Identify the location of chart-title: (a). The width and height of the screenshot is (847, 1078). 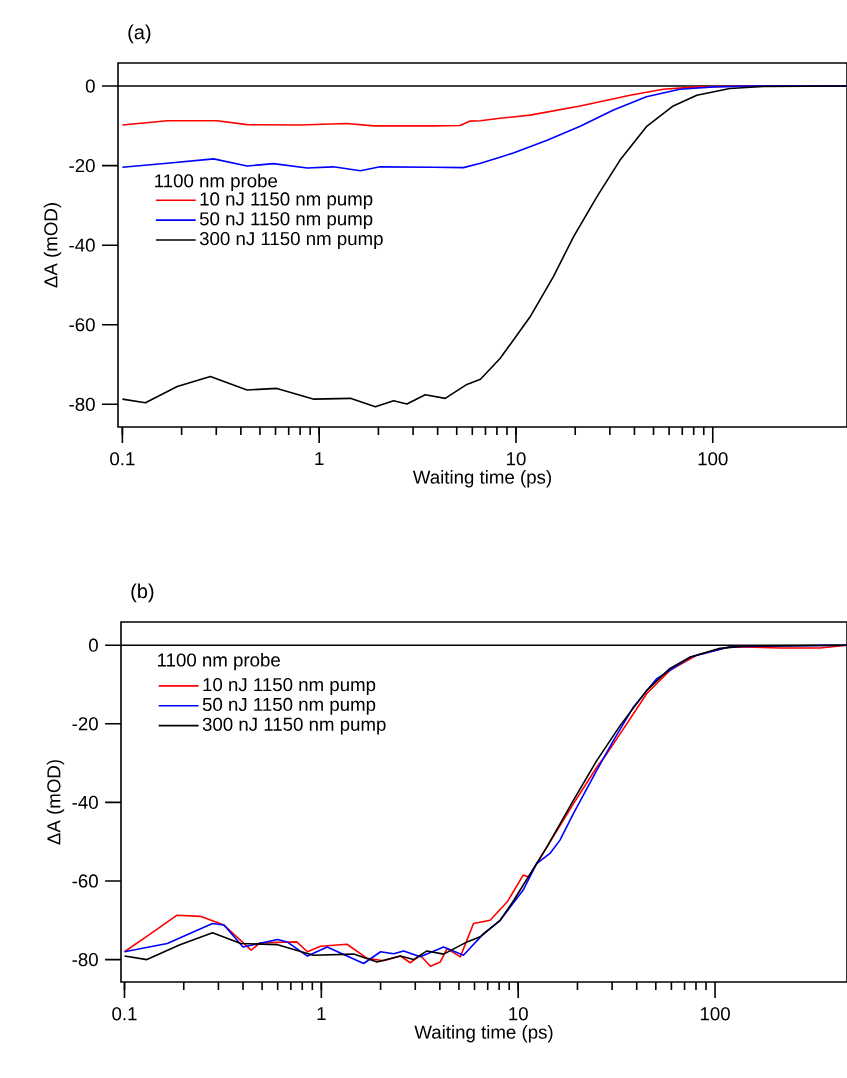
(139, 34).